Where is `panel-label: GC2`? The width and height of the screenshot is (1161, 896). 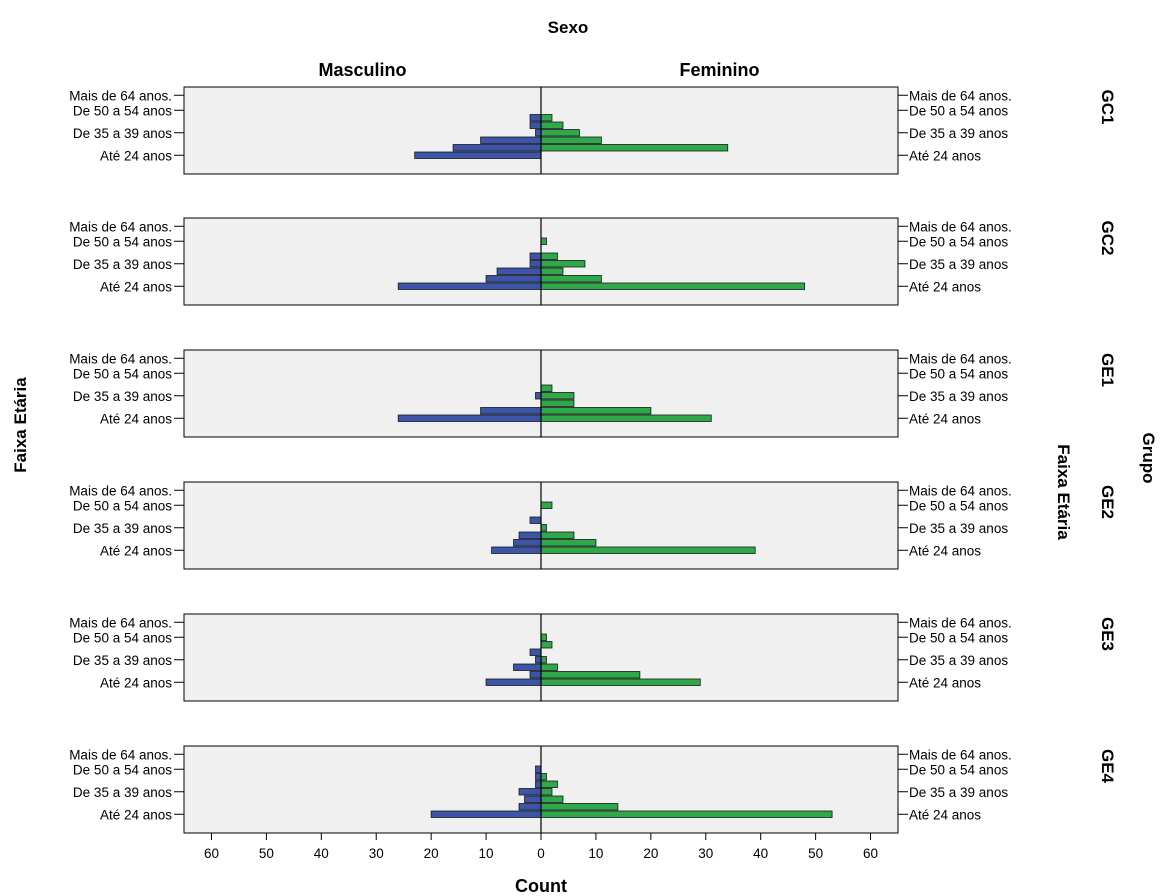
panel-label: GC2 is located at coordinates (1107, 238).